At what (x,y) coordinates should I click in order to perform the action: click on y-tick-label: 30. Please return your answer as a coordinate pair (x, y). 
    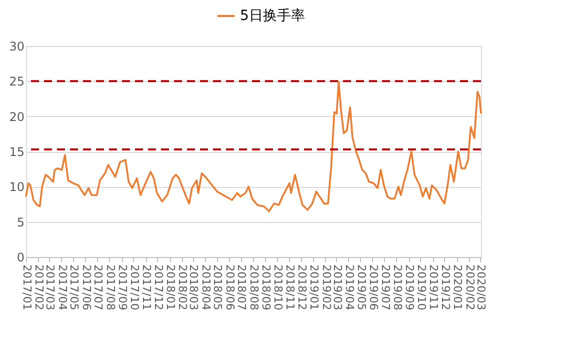
    Looking at the image, I should click on (16, 47).